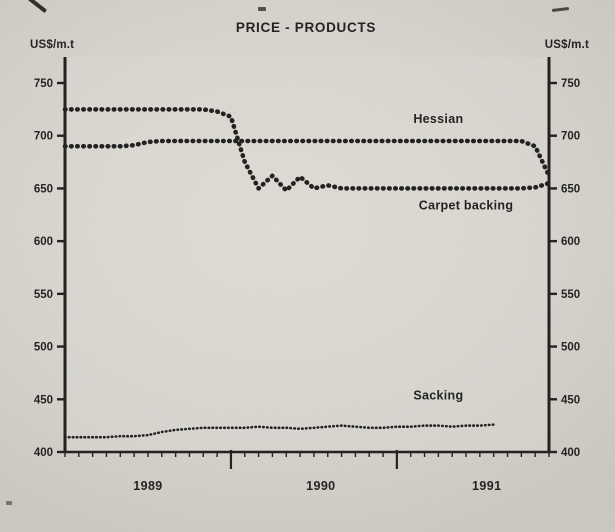 Image resolution: width=615 pixels, height=532 pixels. Describe the element at coordinates (570, 189) in the screenshot. I see `y-tick-label-right: 650` at that location.